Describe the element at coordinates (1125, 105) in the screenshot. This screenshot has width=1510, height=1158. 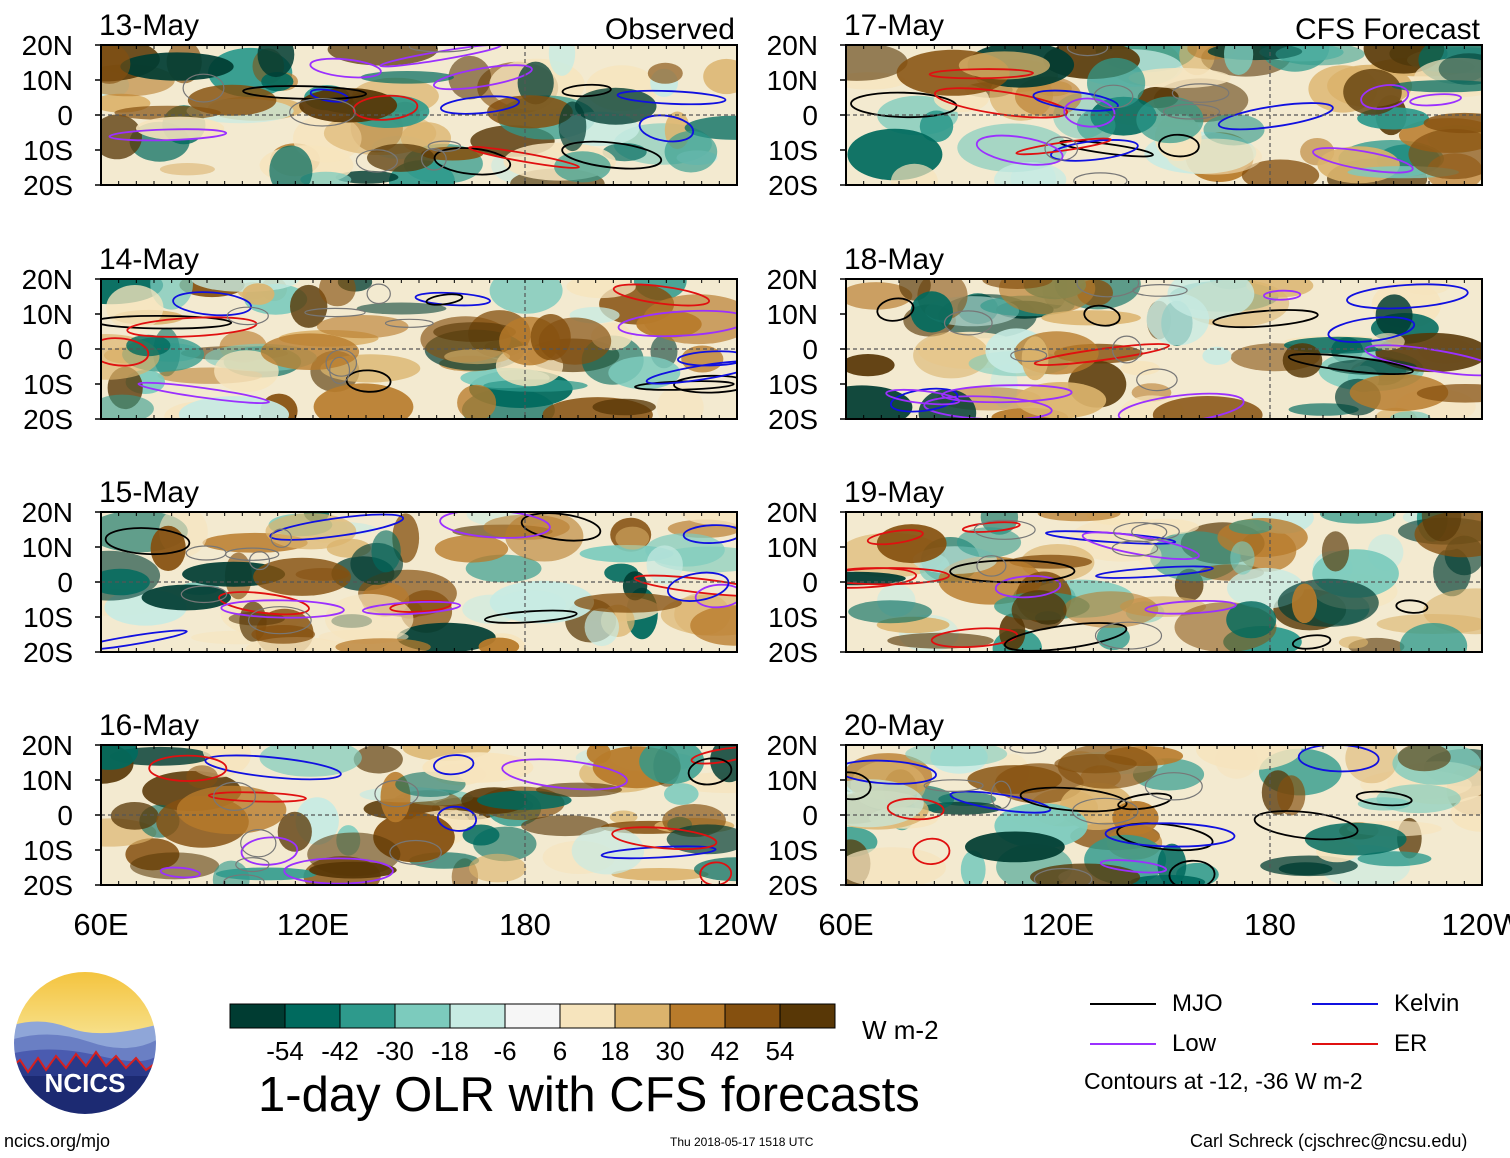
I see `panel-17-May: 17-May CFS Forecast 20N 10N 0 10S 20S` at that location.